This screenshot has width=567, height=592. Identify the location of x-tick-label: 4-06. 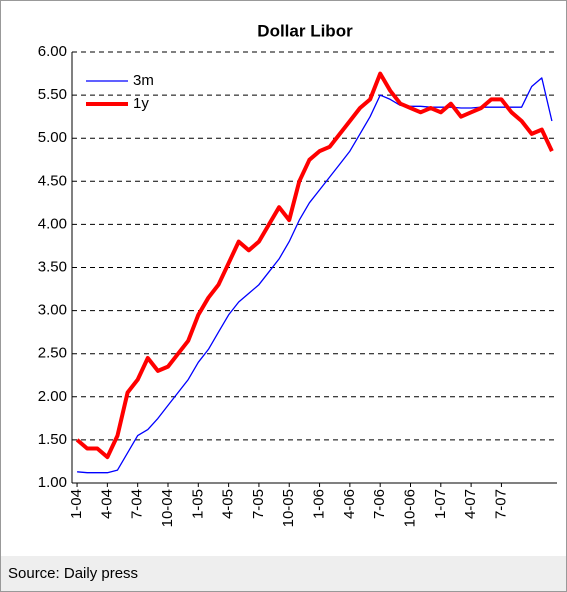
(349, 504).